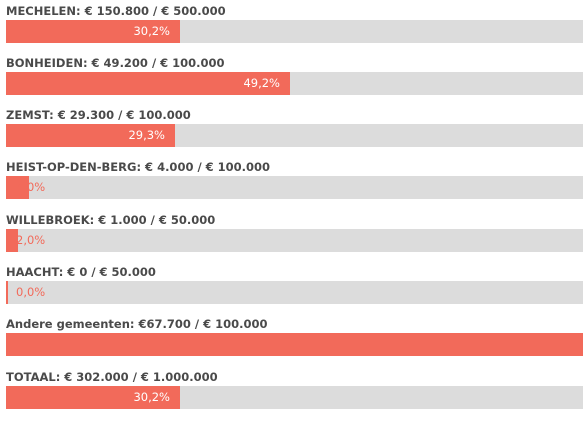  Describe the element at coordinates (294, 135) in the screenshot. I see `progress-bar-track: 29,3%` at that location.